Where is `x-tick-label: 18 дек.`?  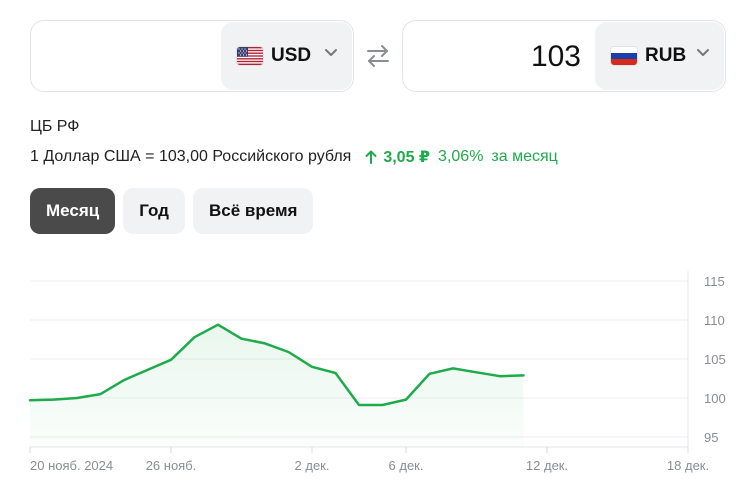
x-tick-label: 18 дек. is located at coordinates (688, 465).